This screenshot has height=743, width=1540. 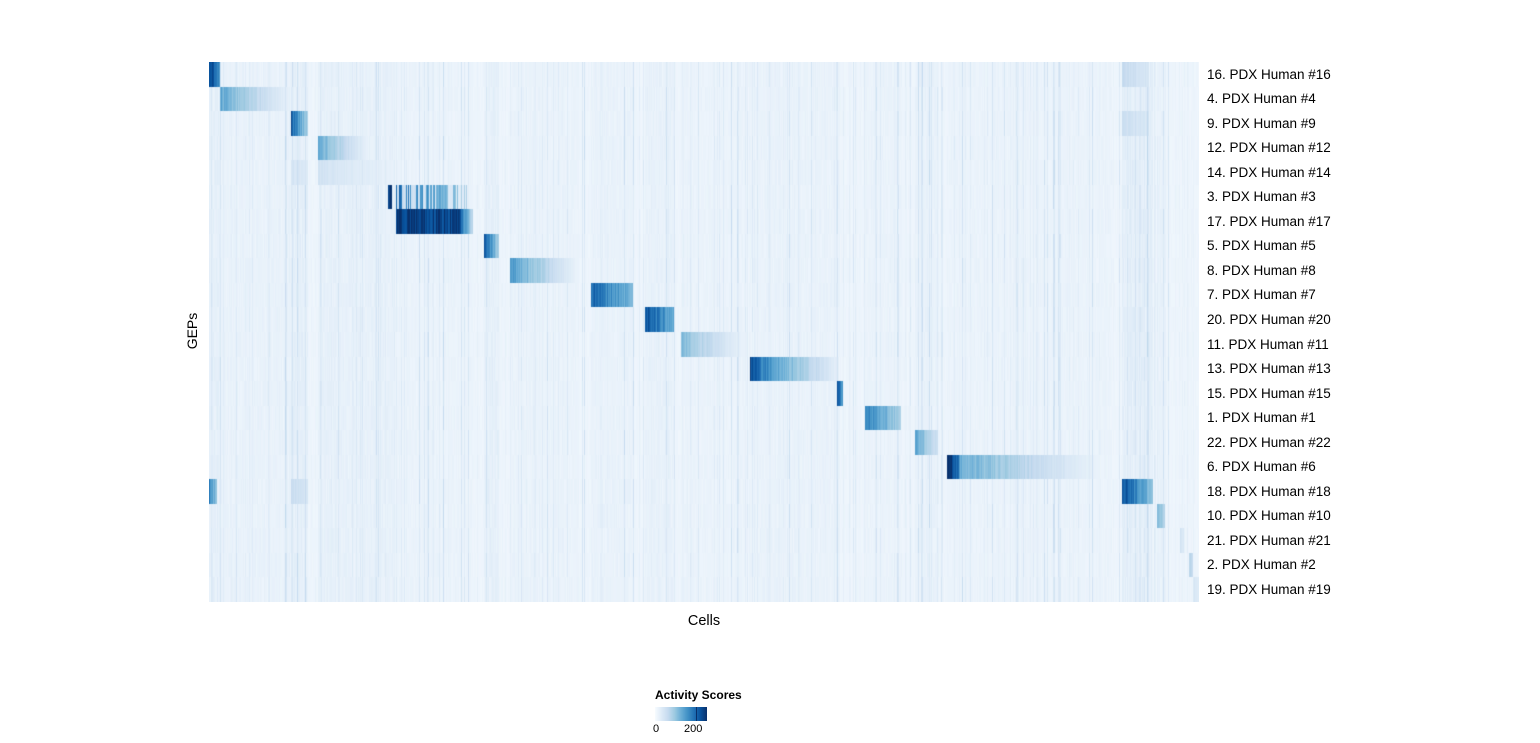 I want to click on row-label: 10. PDX Human #10, so click(x=1269, y=516).